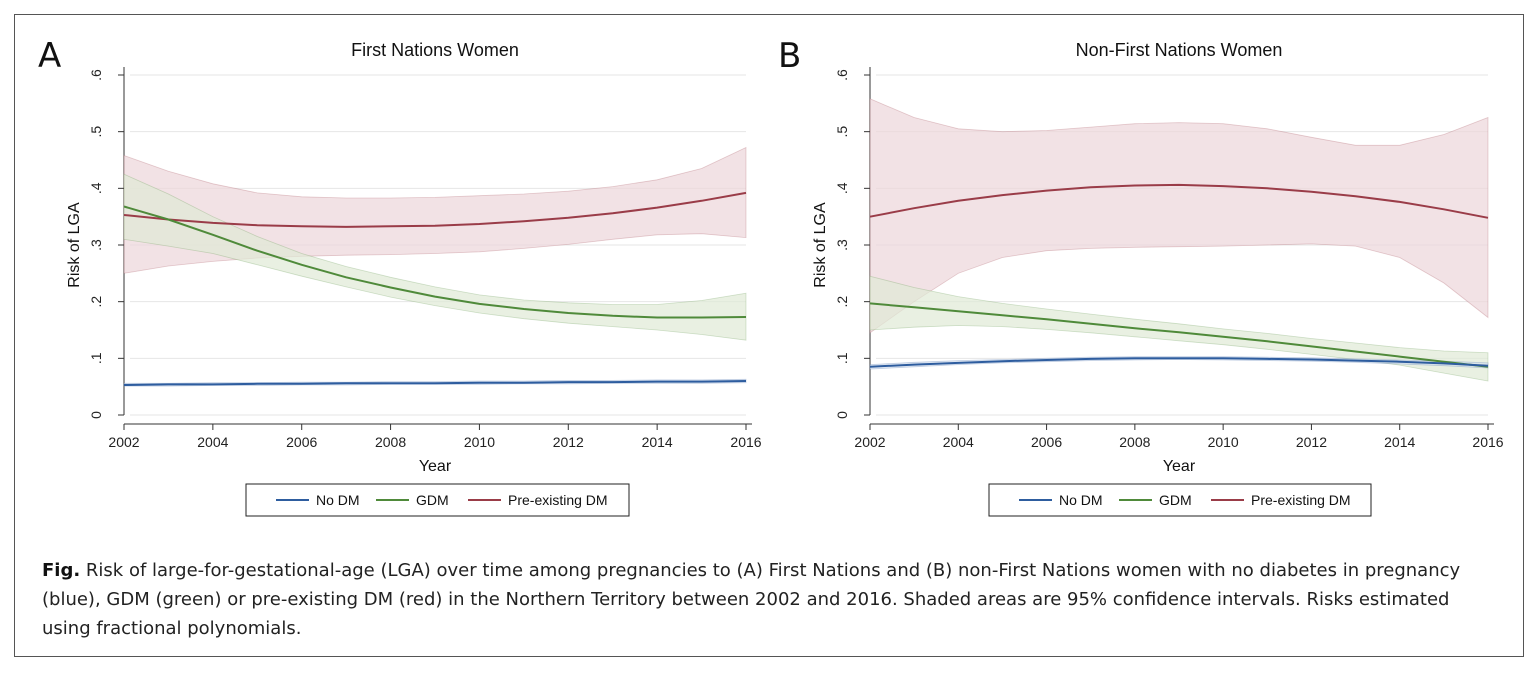 The image size is (1540, 681). Describe the element at coordinates (49, 56) in the screenshot. I see `panel-a-letter: A` at that location.